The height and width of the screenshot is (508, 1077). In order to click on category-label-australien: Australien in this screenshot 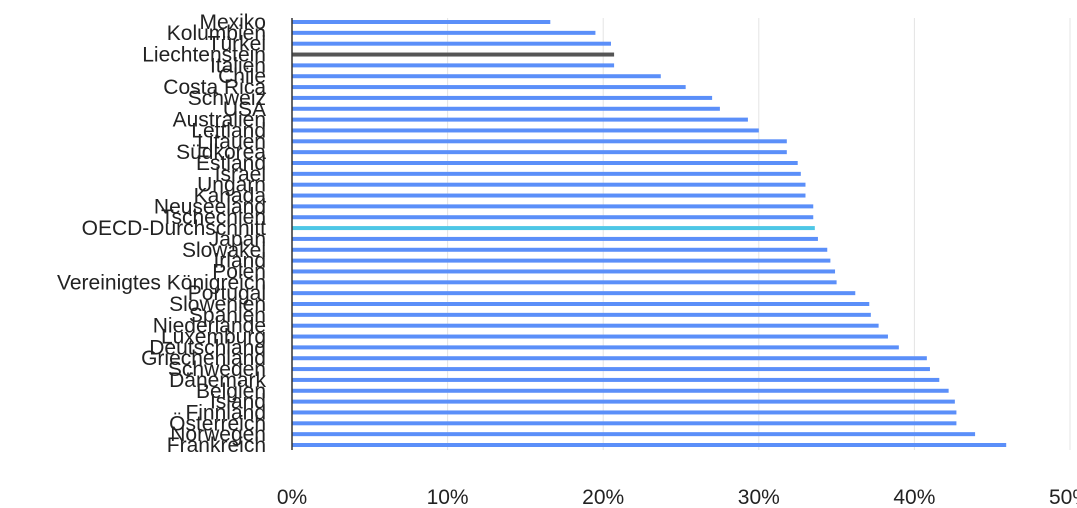, I will do `click(219, 120)`.